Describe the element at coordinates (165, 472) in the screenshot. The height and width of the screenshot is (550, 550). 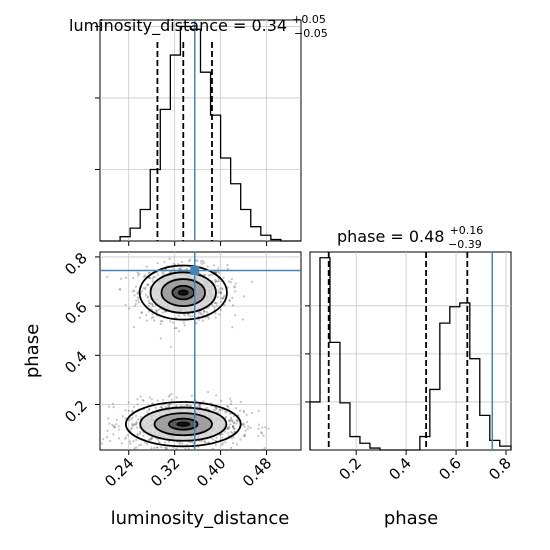
I see `joint-posterior-xtick-label: 0.32` at that location.